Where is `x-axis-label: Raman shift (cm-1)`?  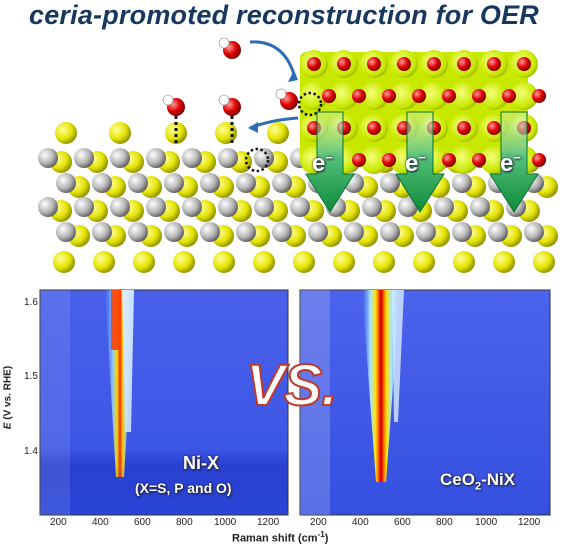 x-axis-label: Raman shift (cm-1) is located at coordinates (280, 537).